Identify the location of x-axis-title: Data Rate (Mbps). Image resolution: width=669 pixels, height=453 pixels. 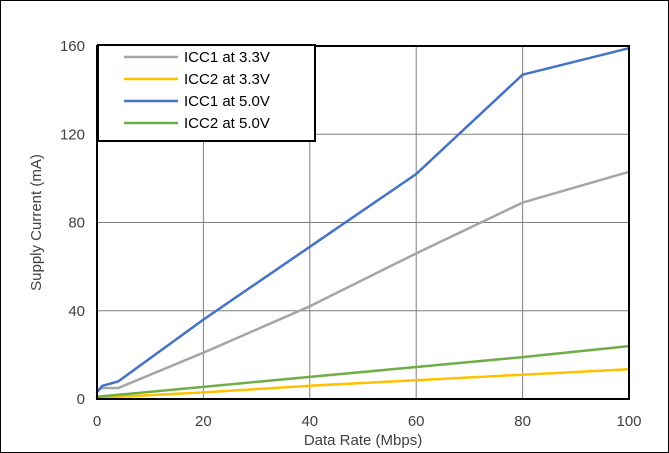
(363, 440).